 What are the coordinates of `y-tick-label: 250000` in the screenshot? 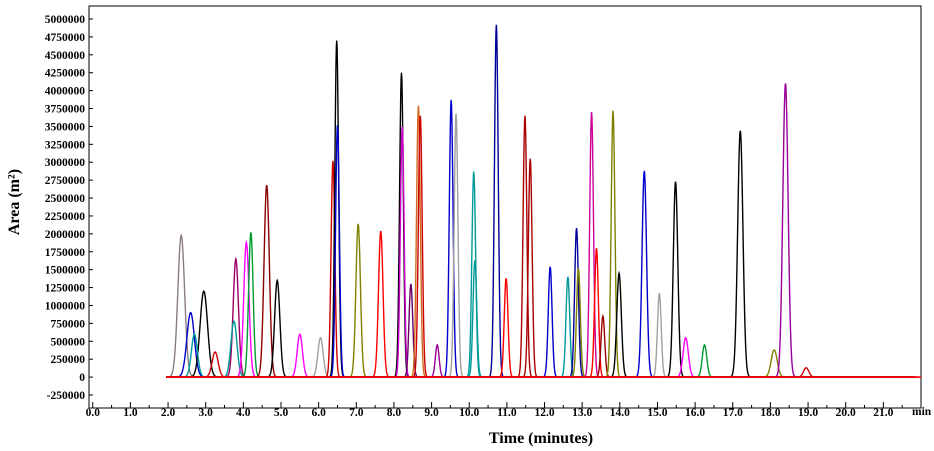 It's located at (68, 360).